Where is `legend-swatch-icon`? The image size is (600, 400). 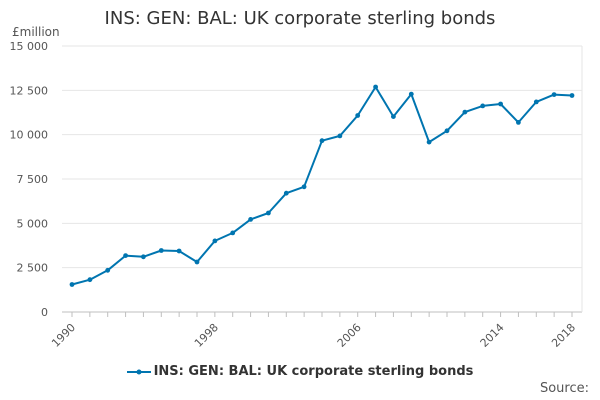 legend-swatch-icon is located at coordinates (138, 371).